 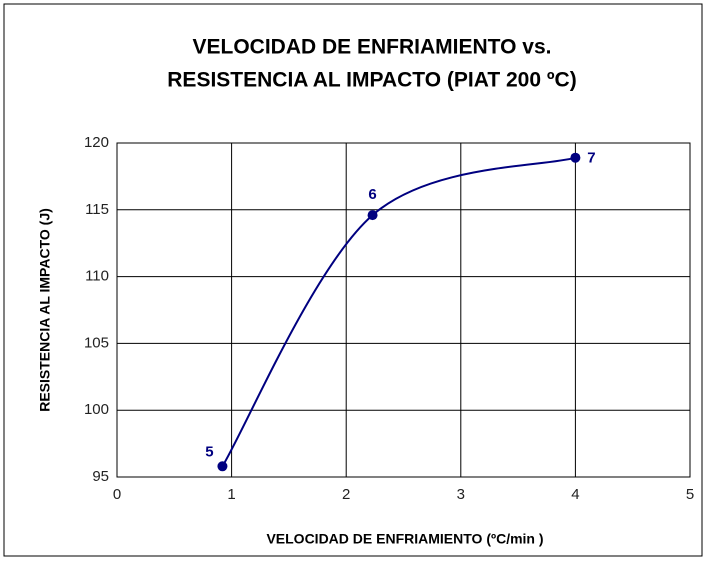 I want to click on point-label: 5, so click(x=209, y=451).